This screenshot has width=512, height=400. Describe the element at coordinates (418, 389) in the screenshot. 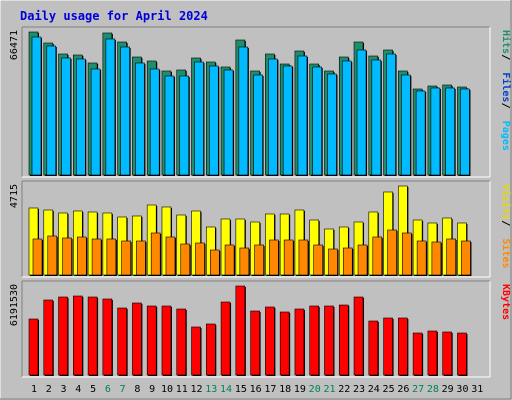

I see `x-tick-27: 27` at that location.